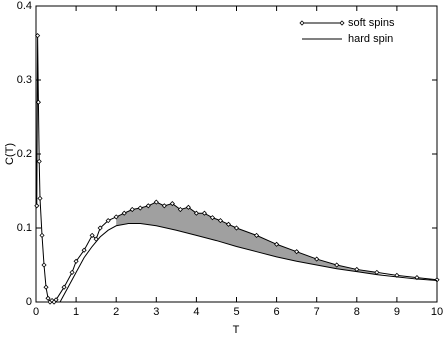 The width and height of the screenshot is (443, 339). What do you see at coordinates (317, 312) in the screenshot?
I see `x-tick-label: 7` at bounding box center [317, 312].